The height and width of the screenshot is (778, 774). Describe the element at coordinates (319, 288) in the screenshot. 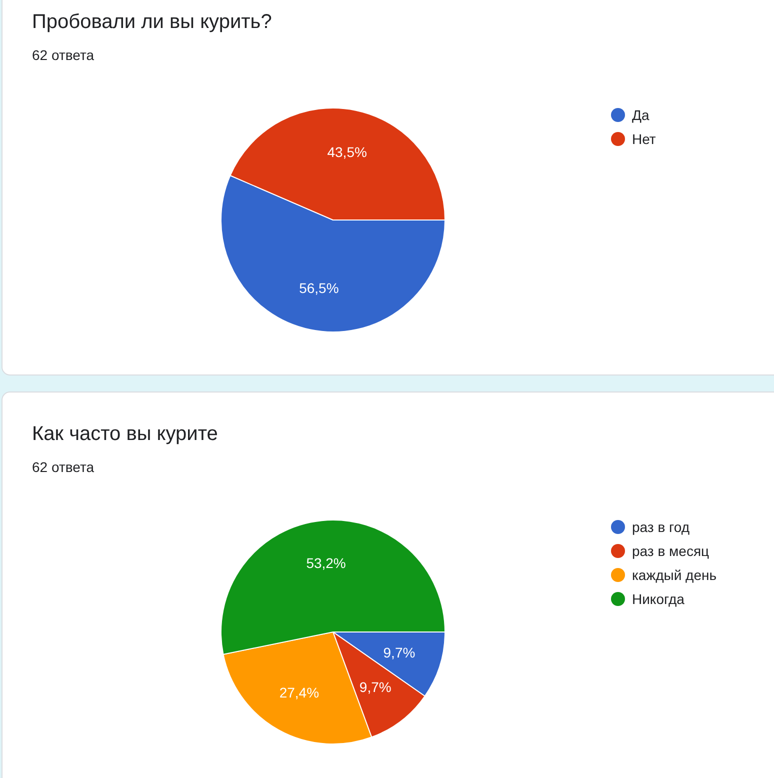

I see `data-label: 56,5%` at that location.